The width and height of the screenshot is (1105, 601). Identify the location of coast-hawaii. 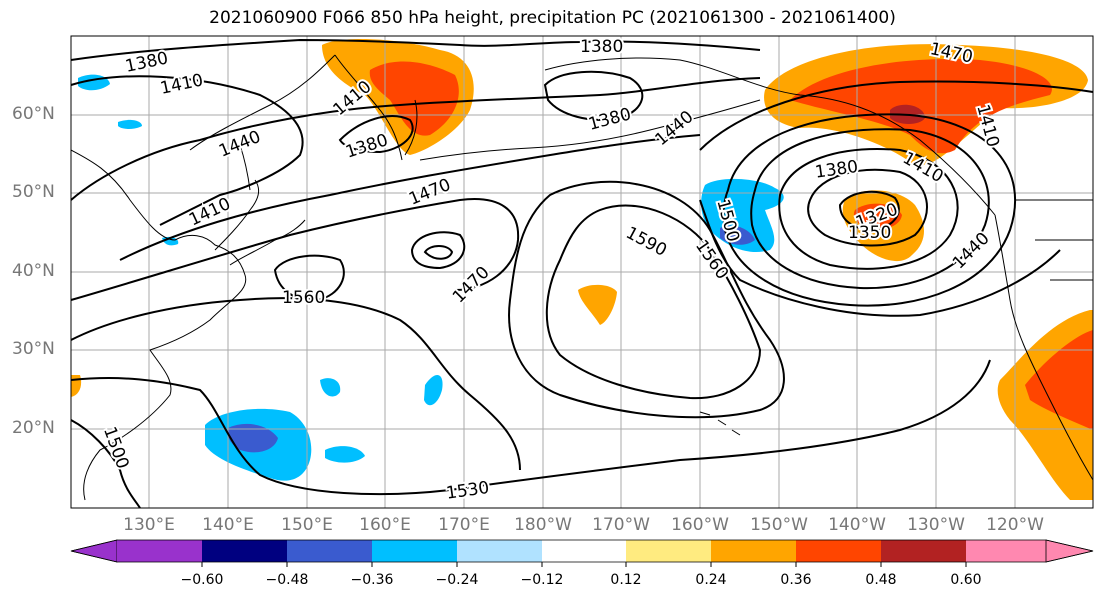
(720, 423).